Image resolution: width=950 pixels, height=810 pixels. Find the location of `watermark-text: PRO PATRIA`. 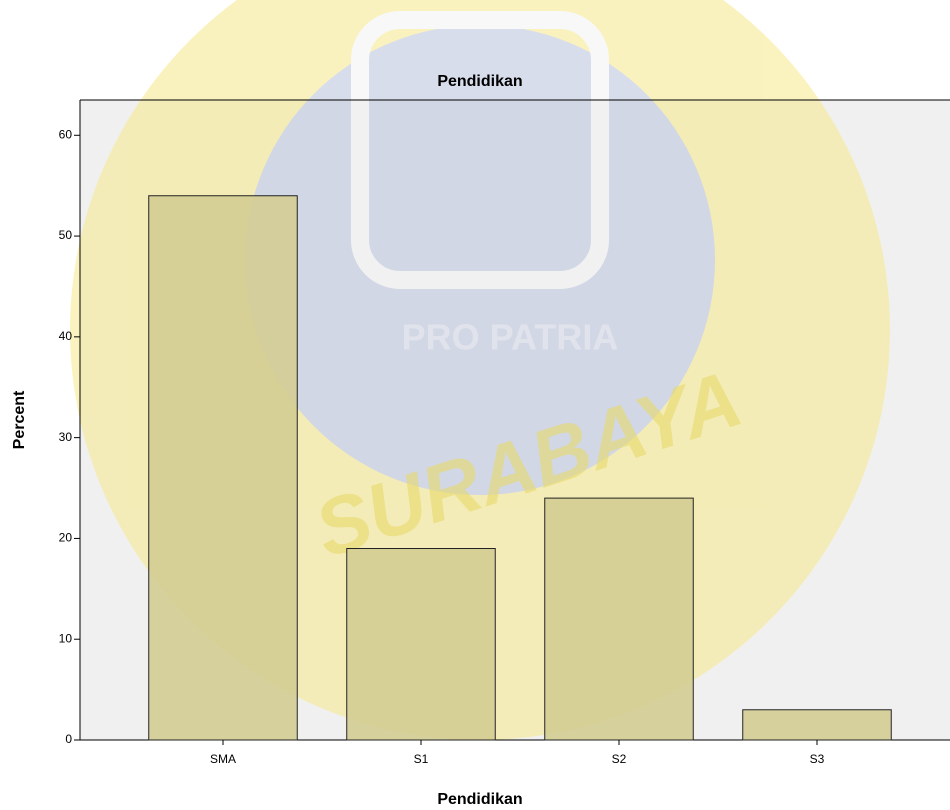

watermark-text: PRO PATRIA is located at coordinates (510, 337).